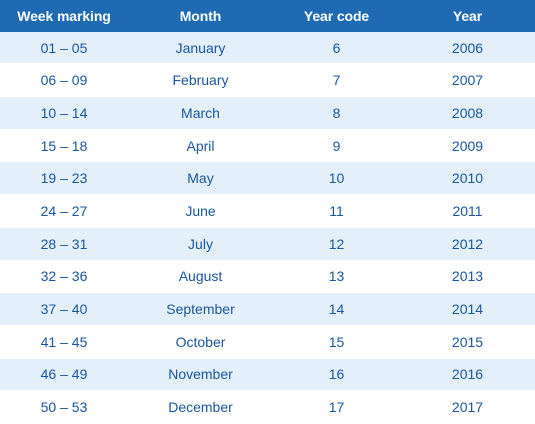 This screenshot has width=535, height=424. Describe the element at coordinates (64, 80) in the screenshot. I see `week-marking-cell: 06 – 09` at that location.